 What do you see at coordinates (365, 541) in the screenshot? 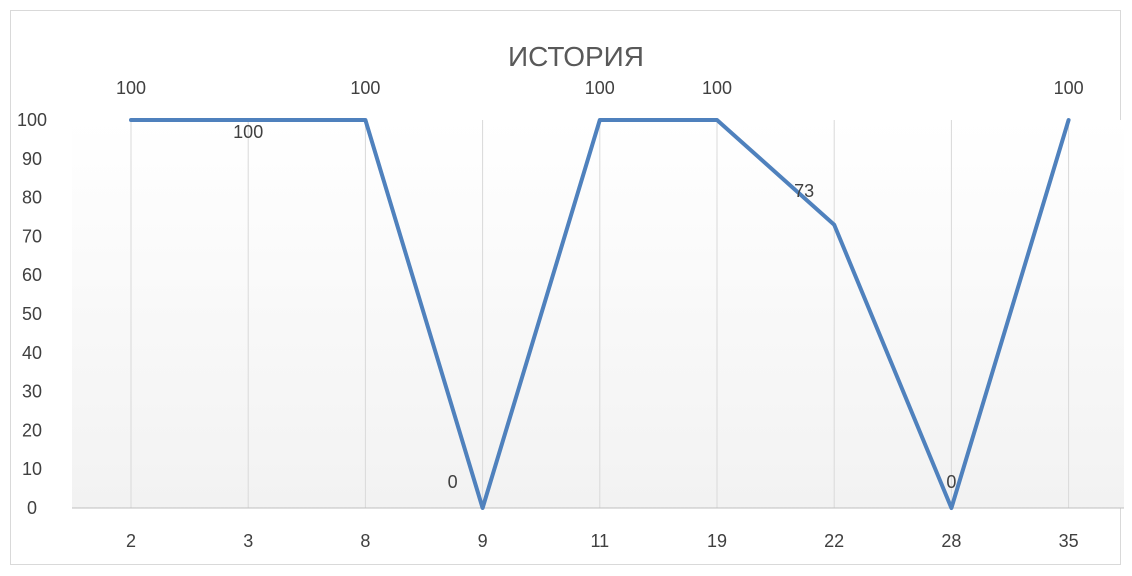
I see `x-tick-label: 8` at bounding box center [365, 541].